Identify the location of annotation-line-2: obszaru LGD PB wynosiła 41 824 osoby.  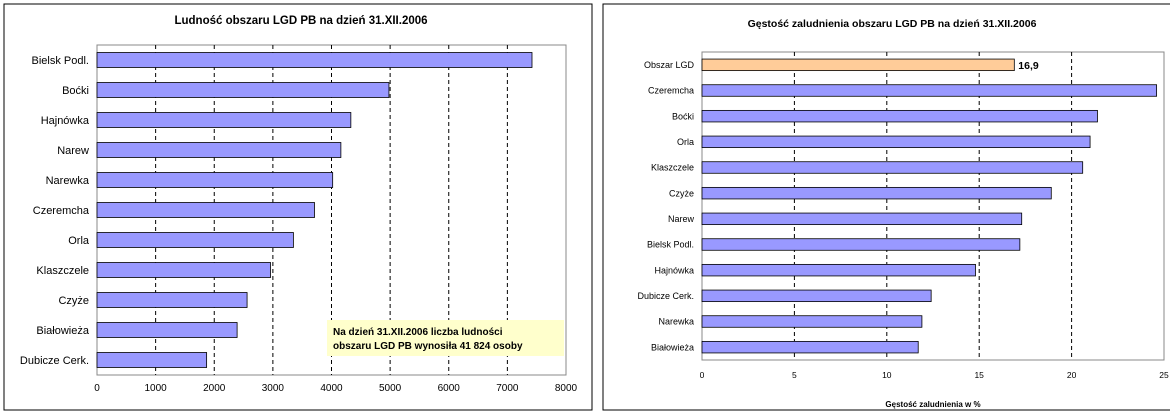
(428, 346).